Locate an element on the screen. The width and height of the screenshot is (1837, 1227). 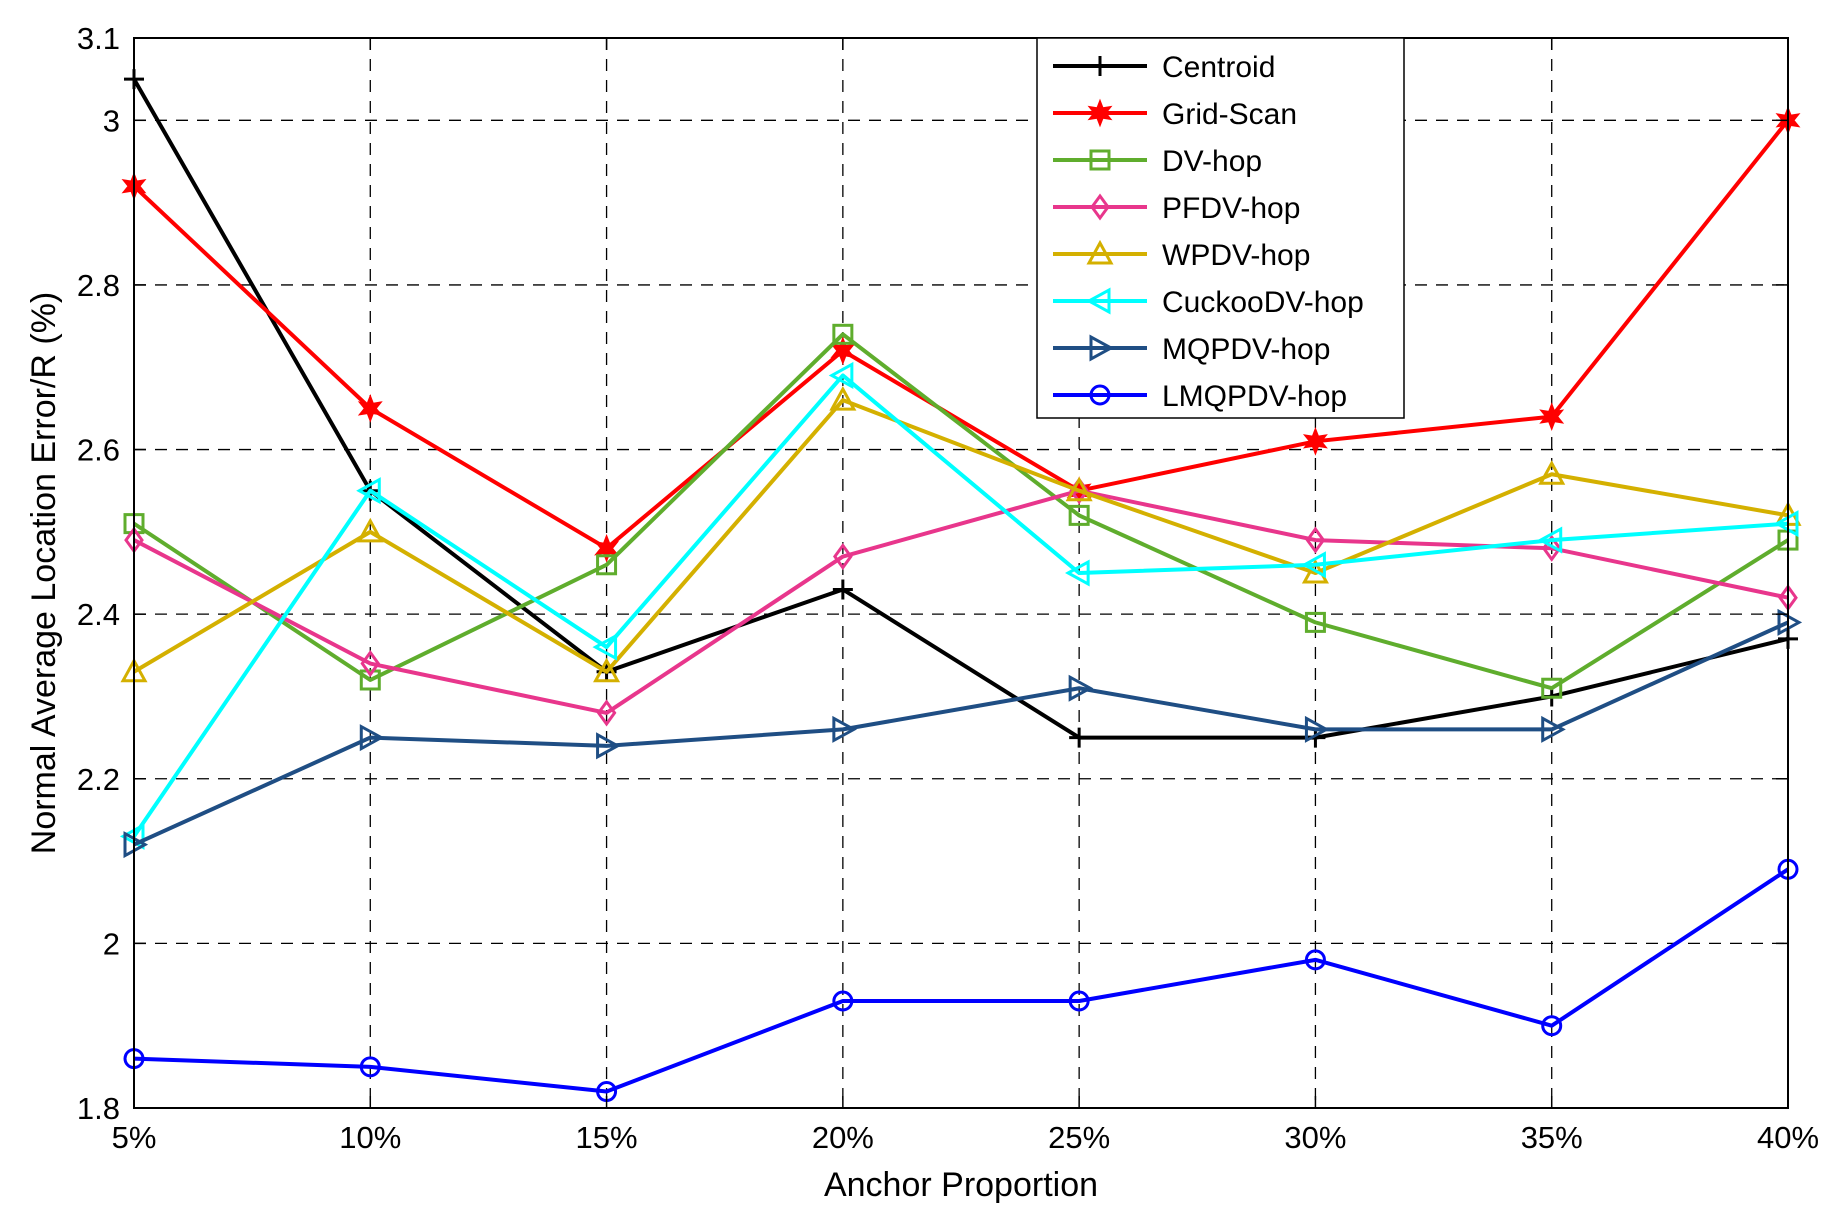
y-tick-label: 3 is located at coordinates (111, 120).